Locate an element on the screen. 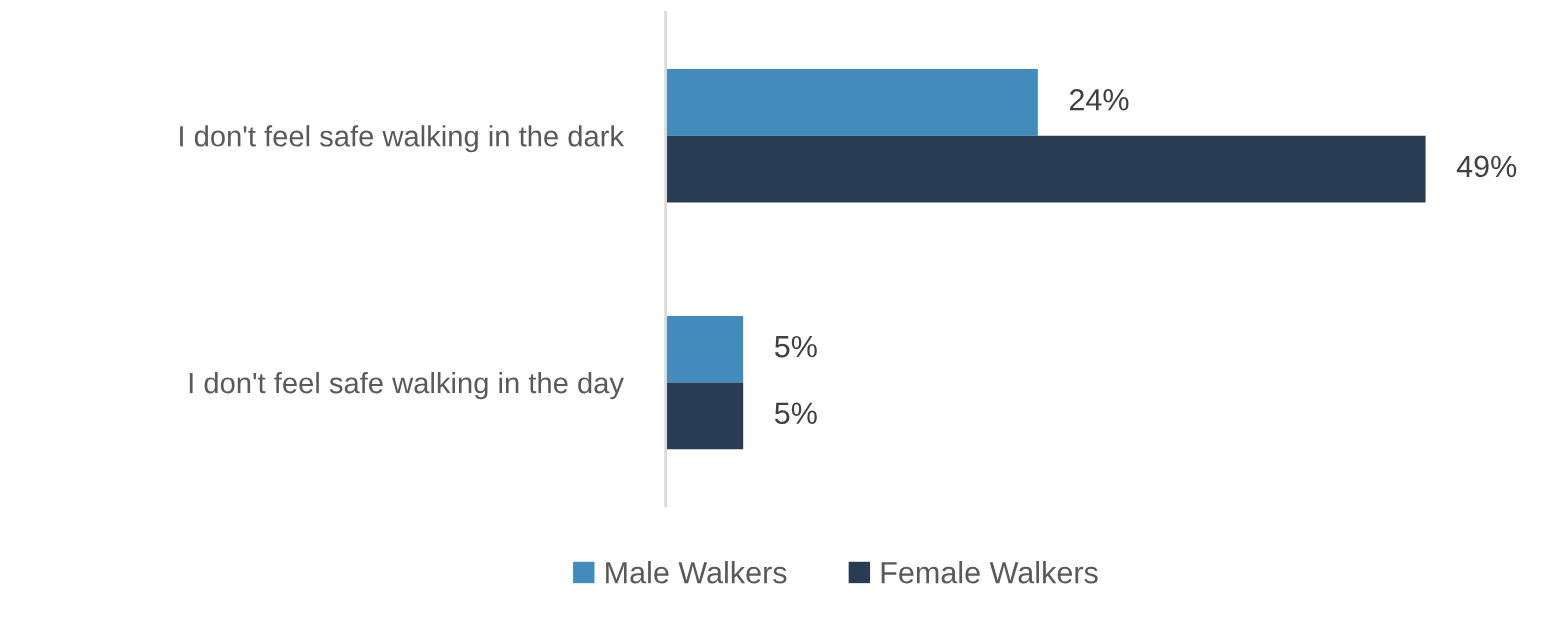 Image resolution: width=1548 pixels, height=617 pixels. data-label: 24% is located at coordinates (1099, 99).